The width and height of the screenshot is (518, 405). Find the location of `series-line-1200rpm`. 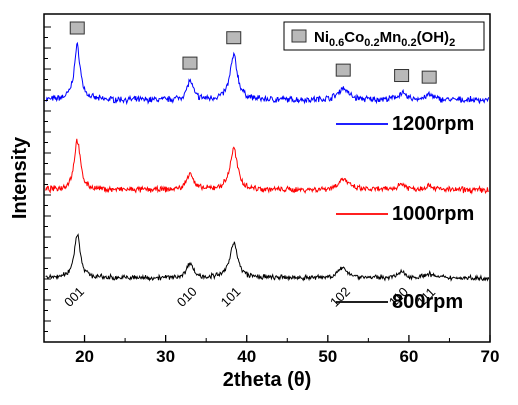

series-line-1200rpm is located at coordinates (267, 73).